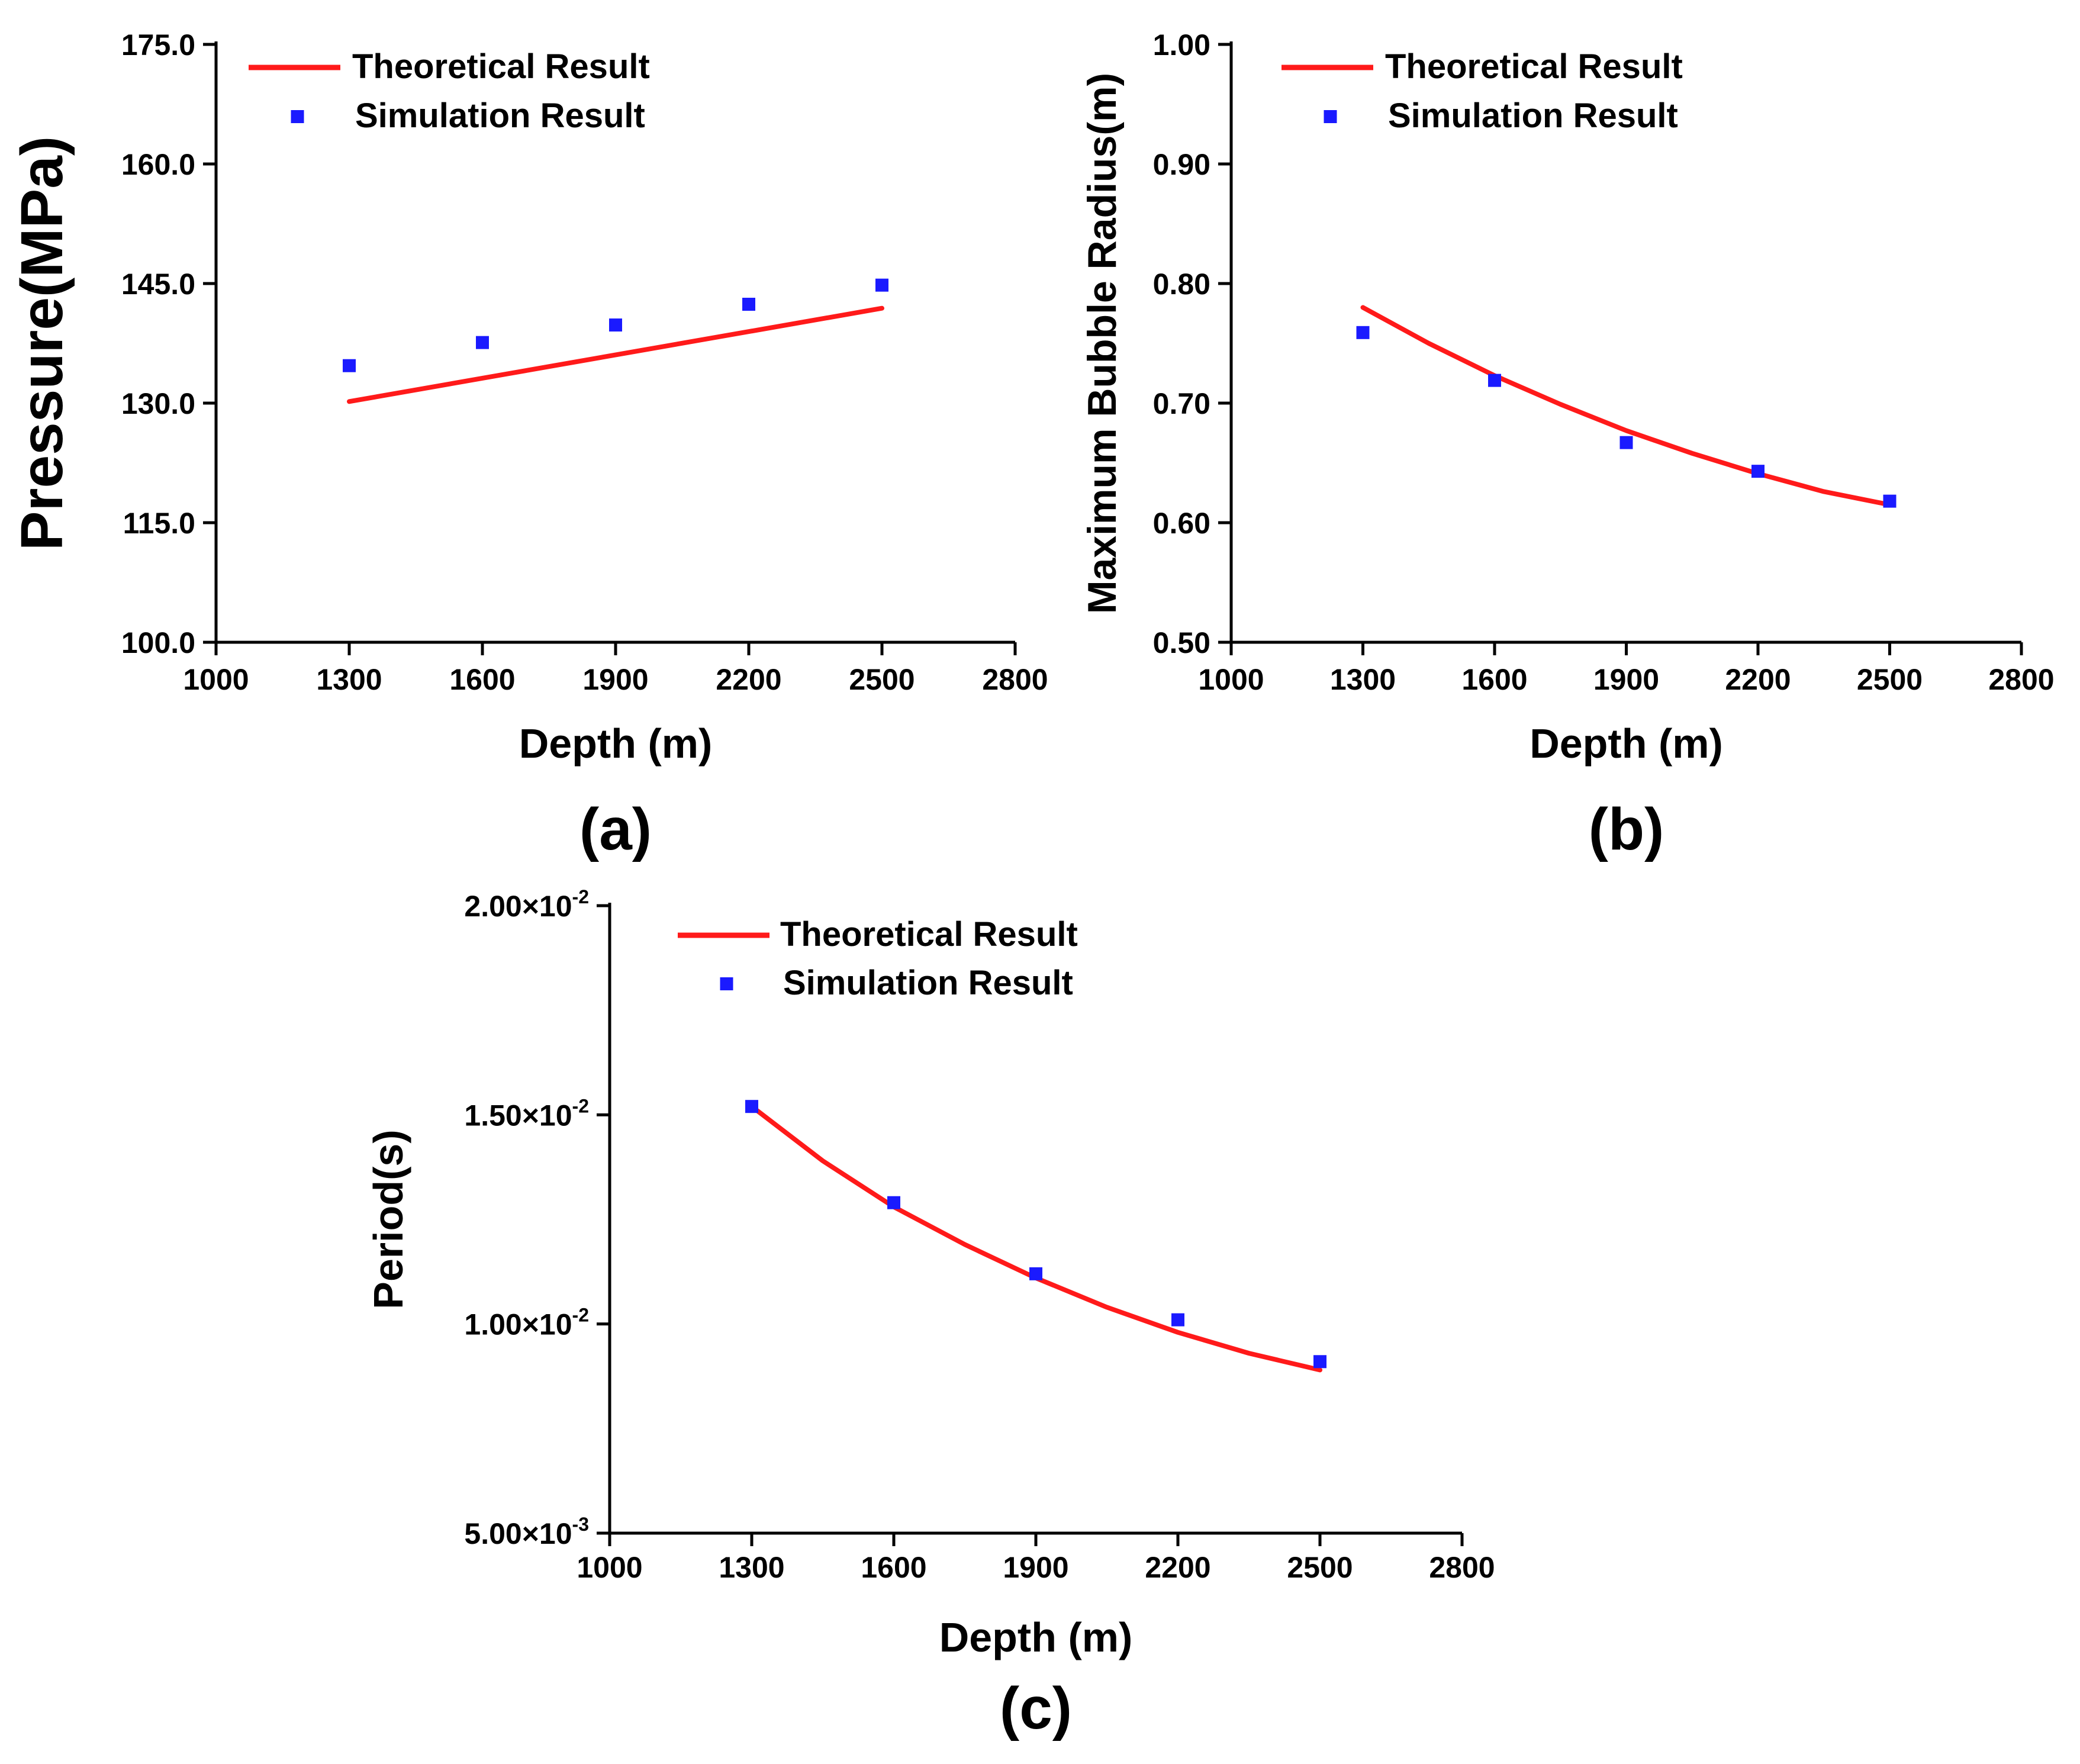 Image resolution: width=2080 pixels, height=1764 pixels. I want to click on y-tick-label: 2.00×10⁻², so click(526, 905).